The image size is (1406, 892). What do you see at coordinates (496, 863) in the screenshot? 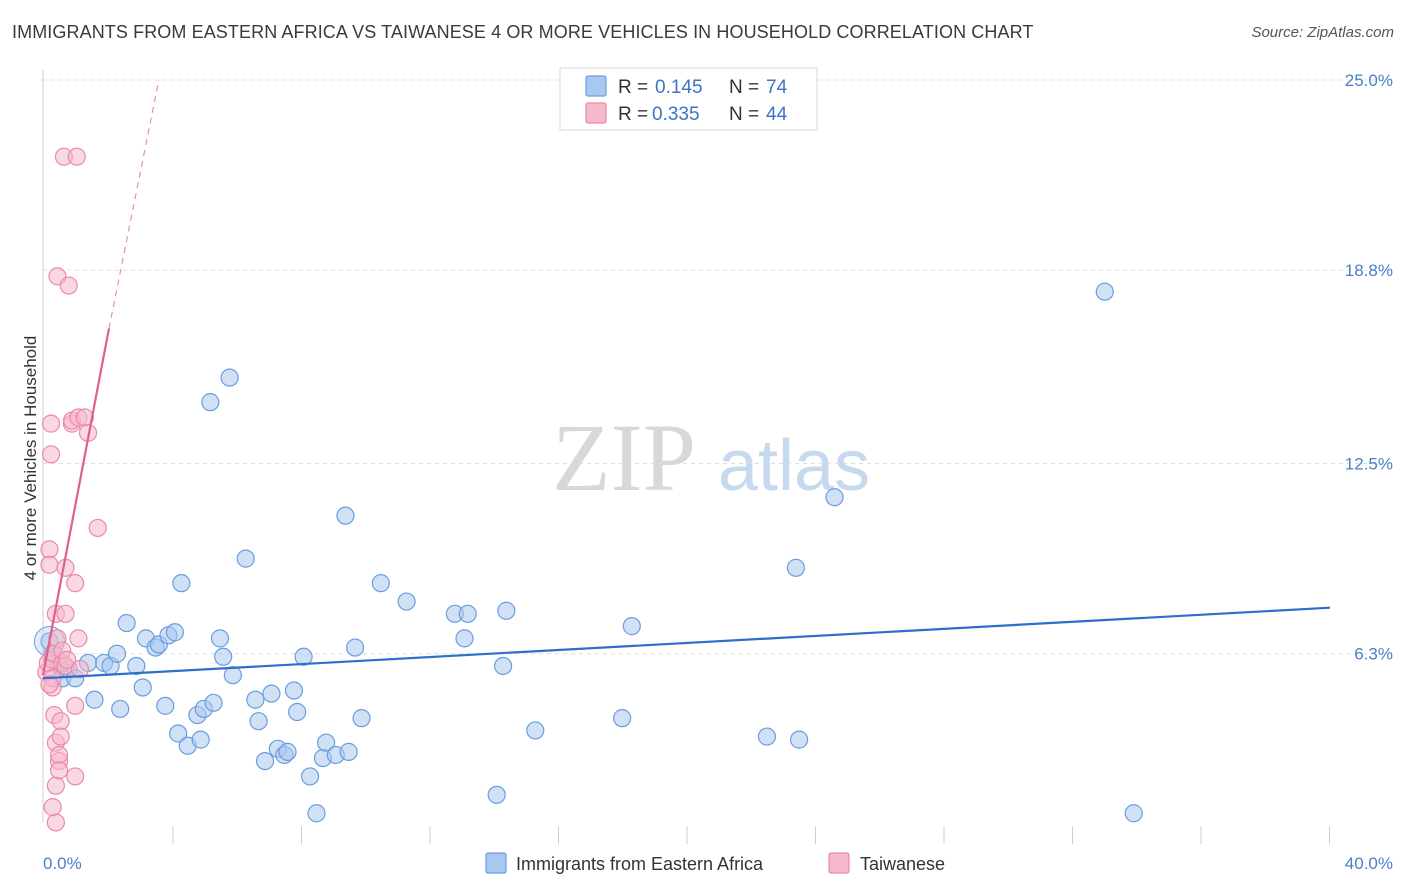
I see `bottom-legend-swatch-eastern-africa` at bounding box center [496, 863].